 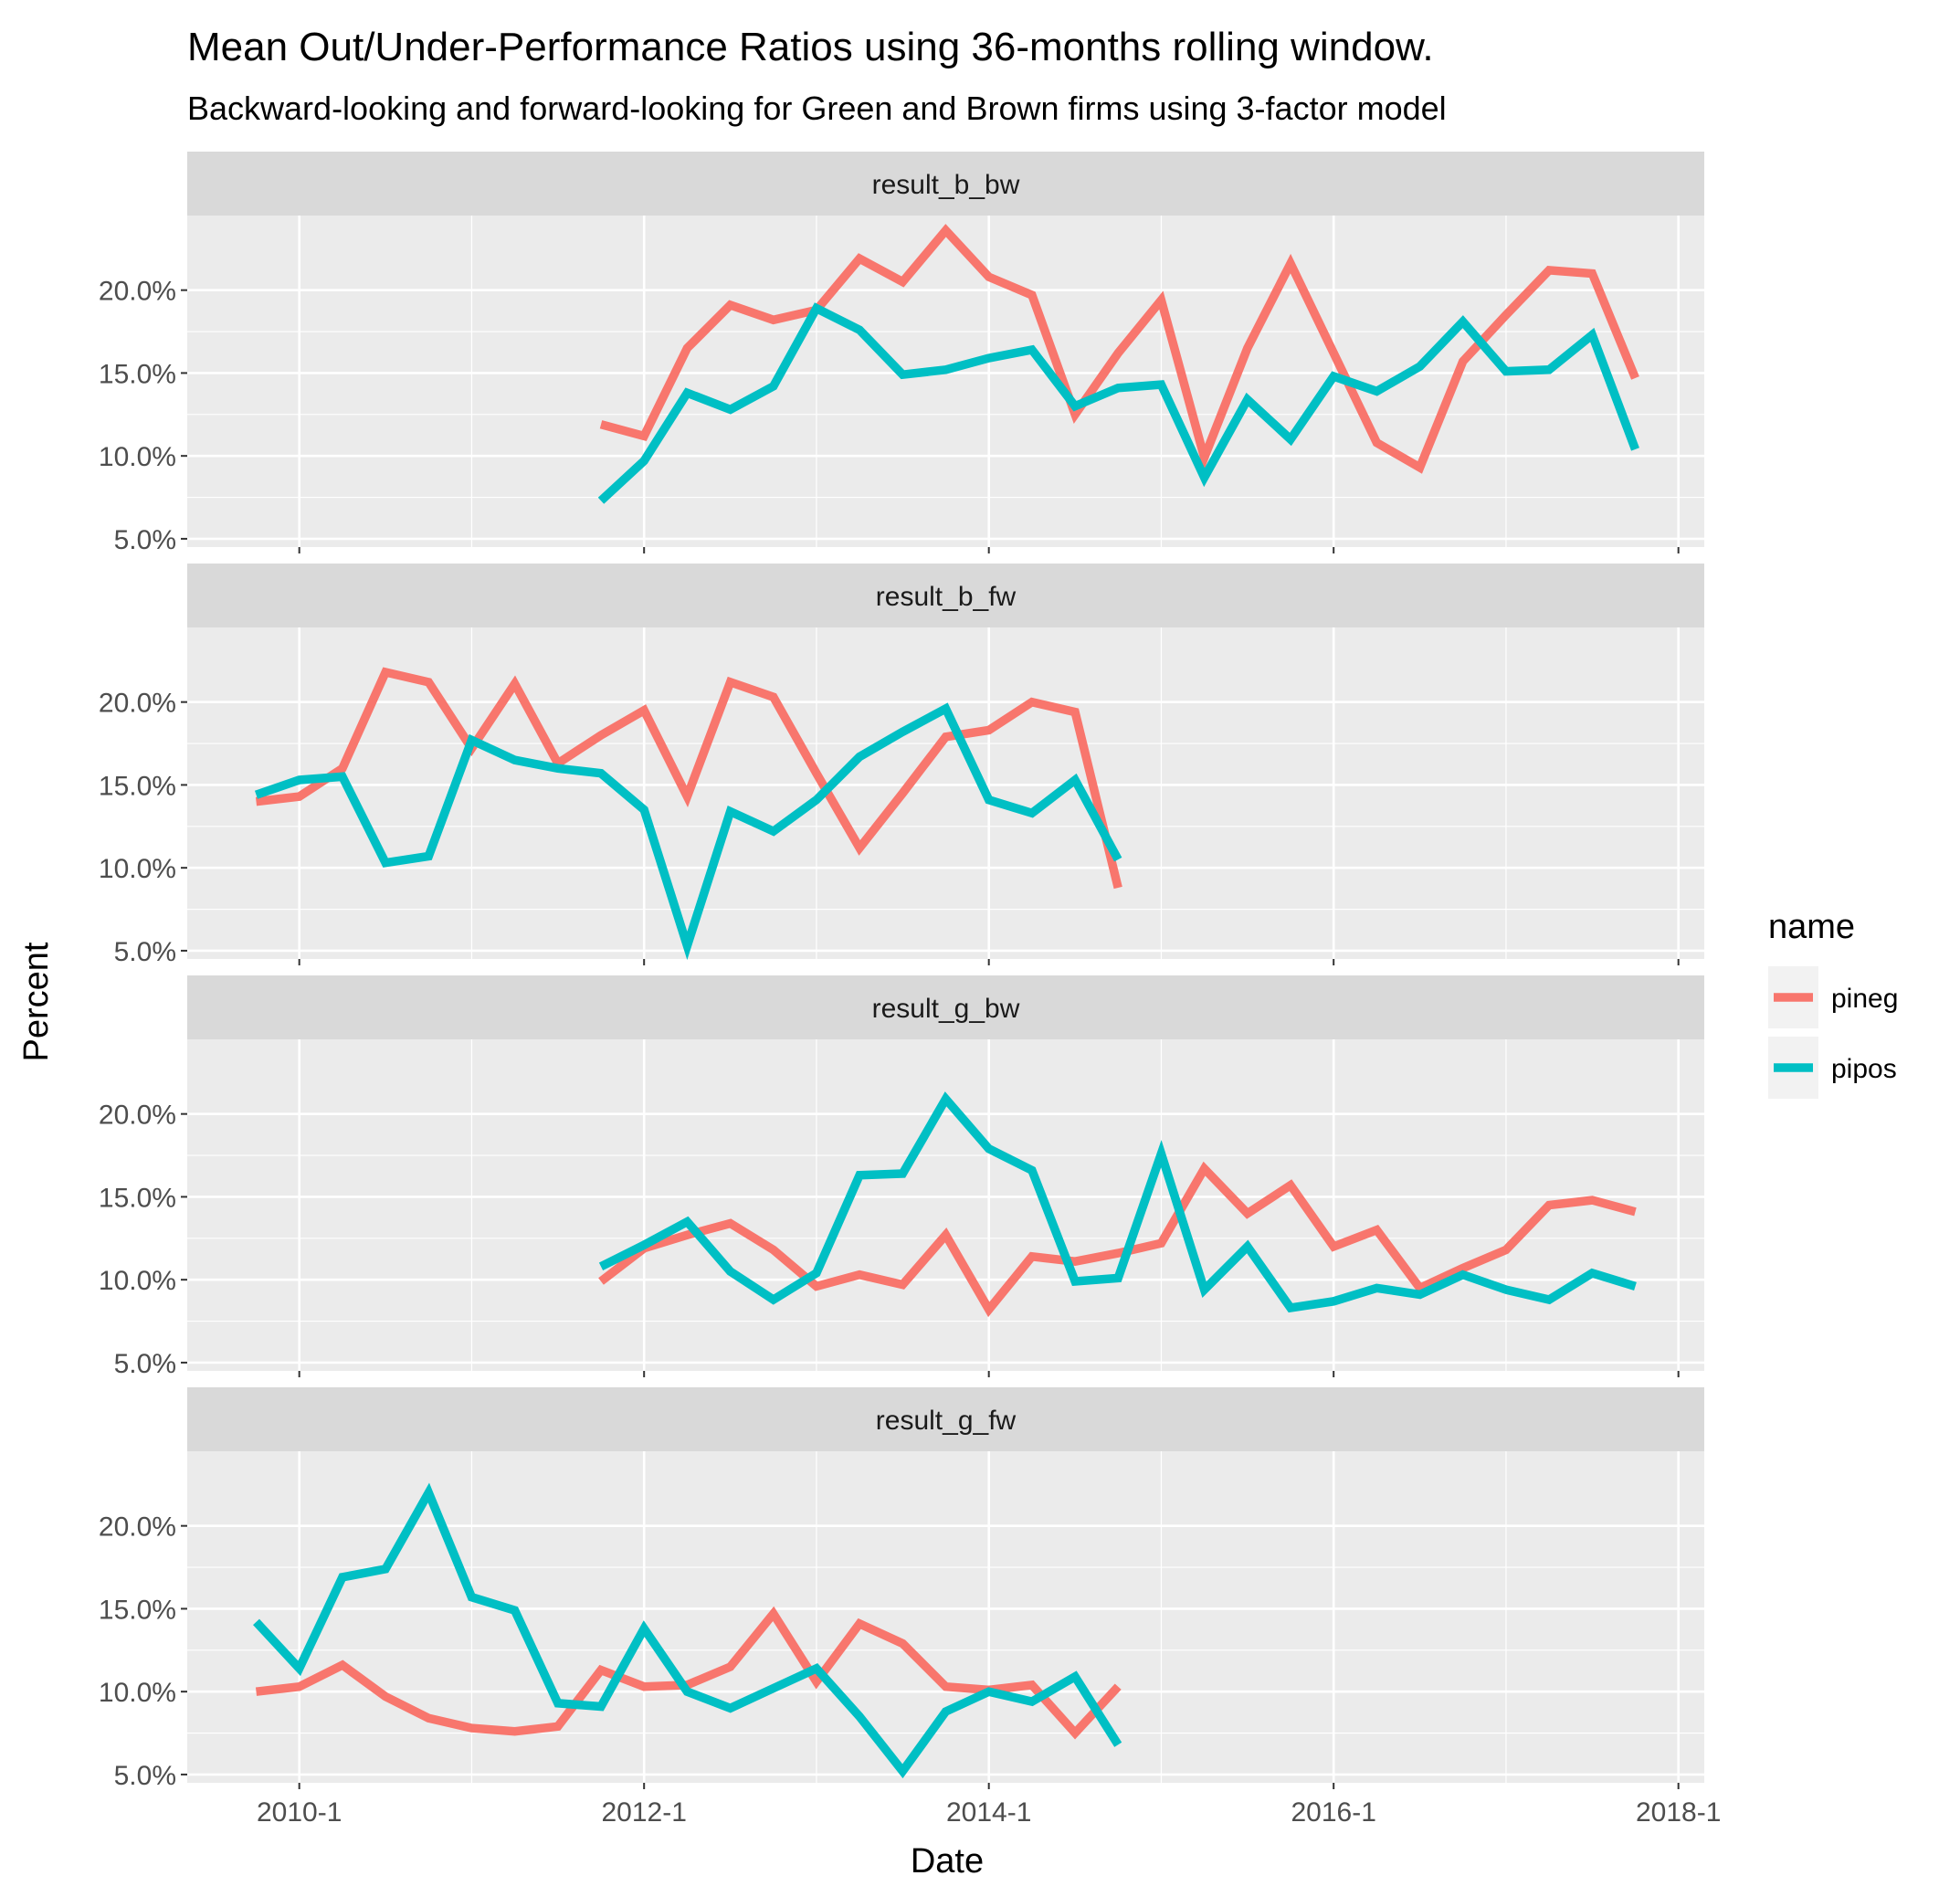 What do you see at coordinates (36, 1001) in the screenshot?
I see `y-axis-title: Percent` at bounding box center [36, 1001].